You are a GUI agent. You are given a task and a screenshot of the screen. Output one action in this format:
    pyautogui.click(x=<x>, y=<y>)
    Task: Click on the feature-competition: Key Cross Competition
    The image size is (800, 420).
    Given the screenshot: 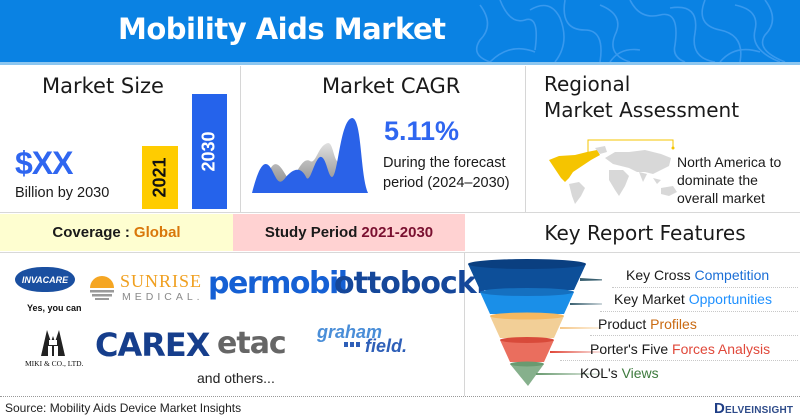 What is the action you would take?
    pyautogui.click(x=697, y=275)
    